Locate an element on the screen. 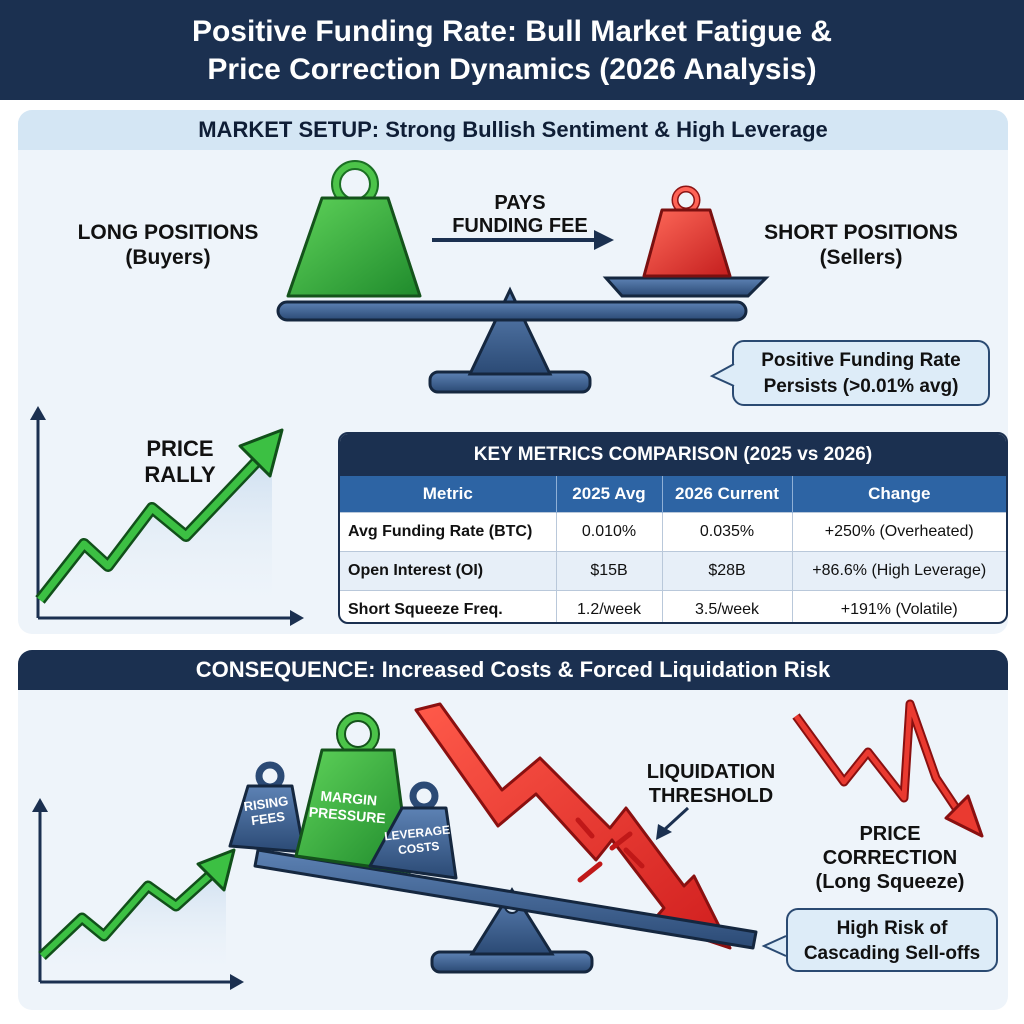 This screenshot has height=1024, width=1024. pays-funding-fee-label: PAYS FUNDING FEE is located at coordinates (520, 215).